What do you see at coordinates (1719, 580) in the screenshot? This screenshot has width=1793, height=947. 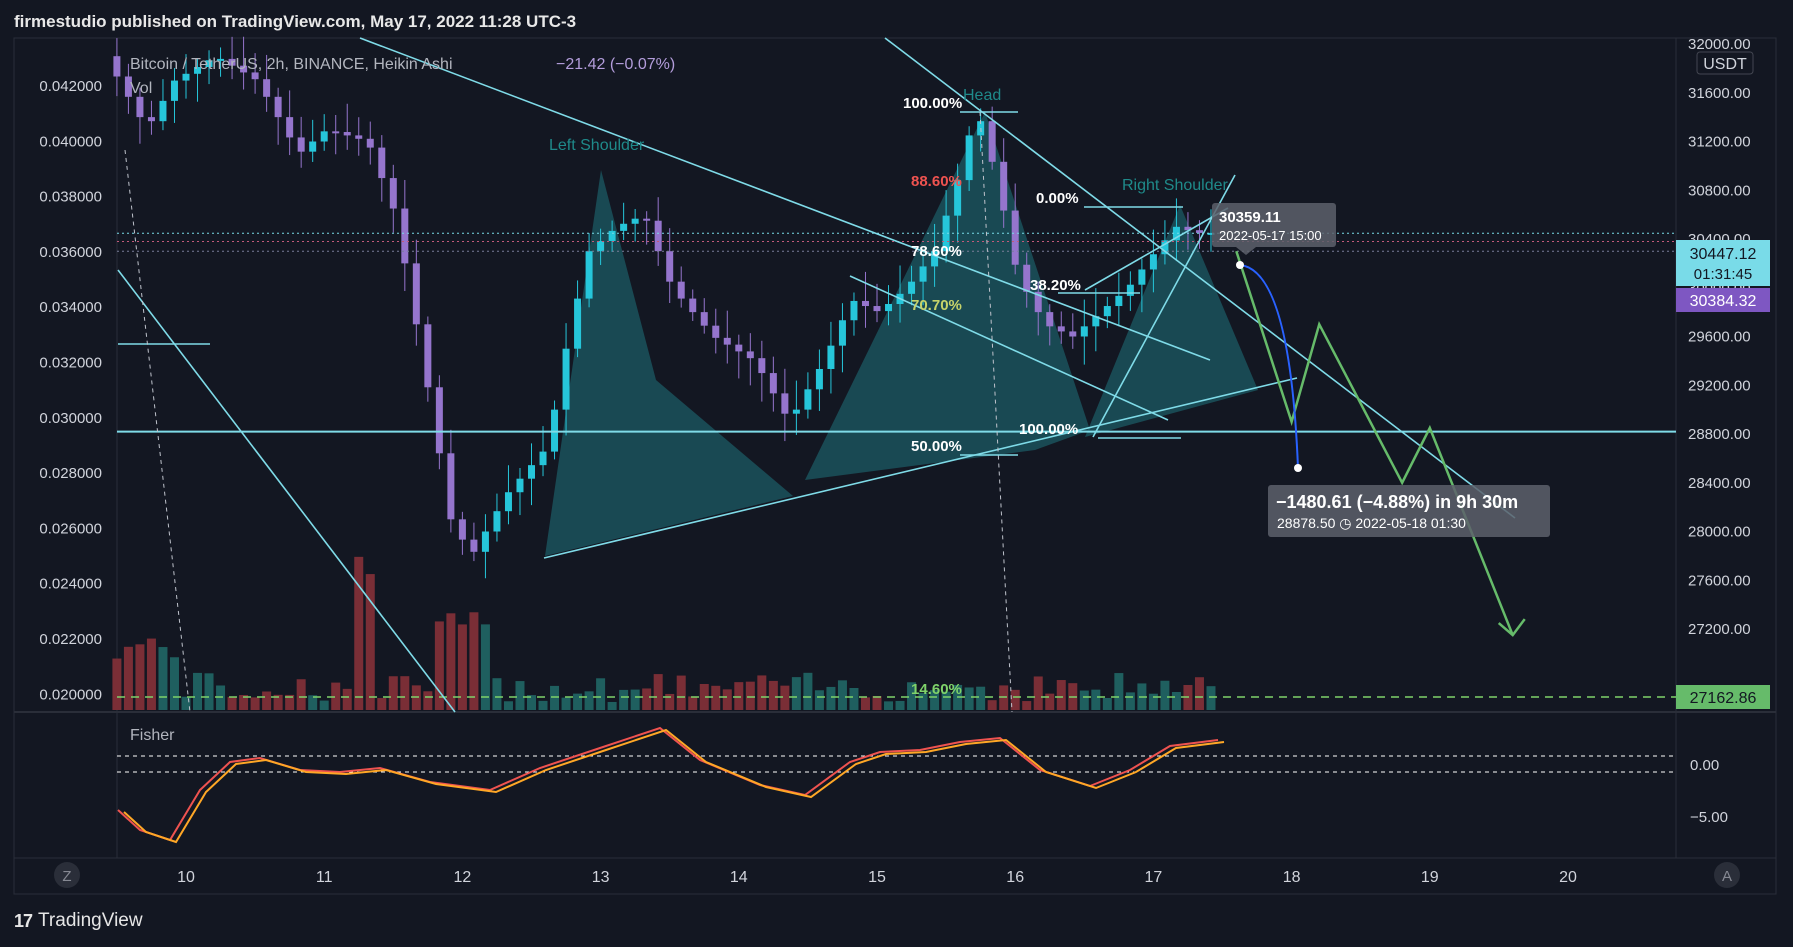 I see `right-tick-11: 27600.00` at bounding box center [1719, 580].